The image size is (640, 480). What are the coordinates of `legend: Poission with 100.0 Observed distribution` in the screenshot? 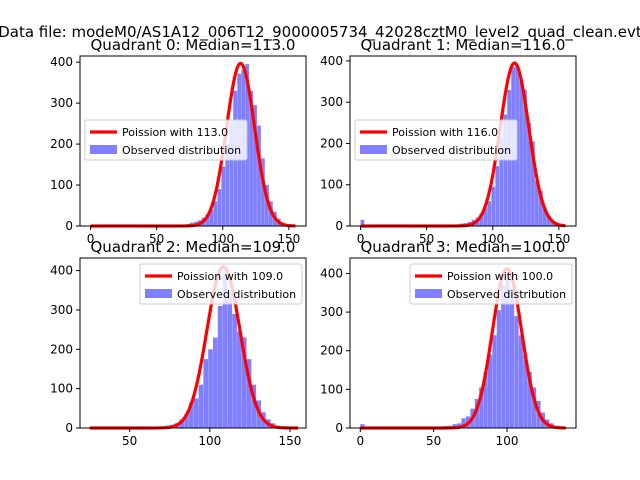 It's located at (491, 284).